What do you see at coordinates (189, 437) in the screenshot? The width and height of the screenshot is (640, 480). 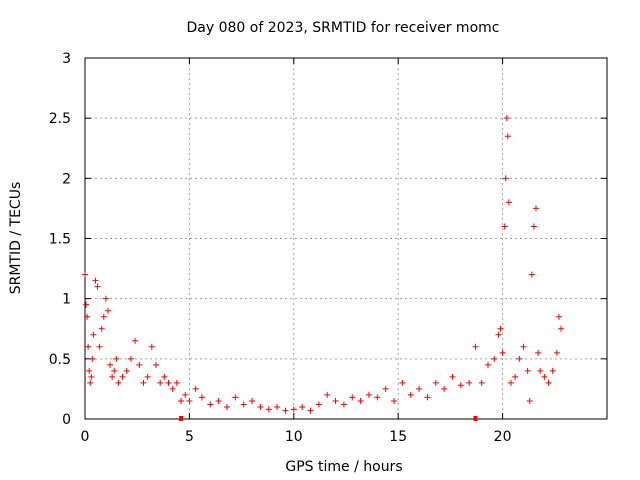 I see `x-tick-label: 5` at bounding box center [189, 437].